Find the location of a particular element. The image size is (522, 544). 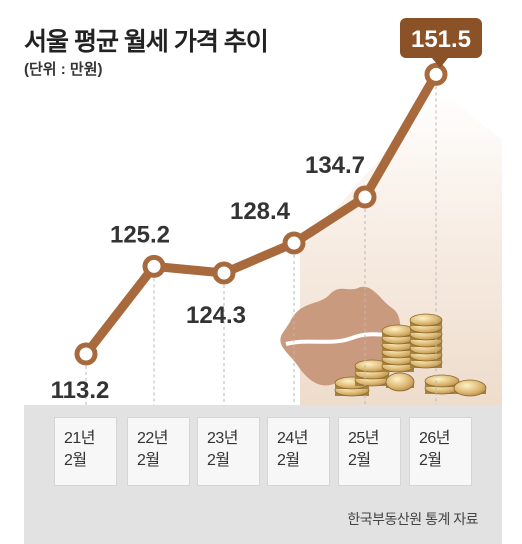

category-year: 22년 is located at coordinates (153, 438).